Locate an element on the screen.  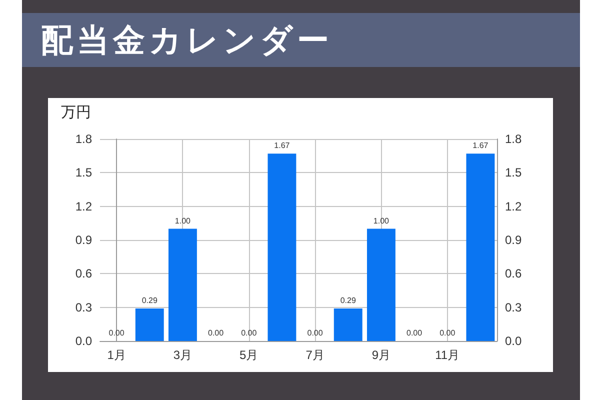
x-tick-label: 9月 is located at coordinates (381, 355).